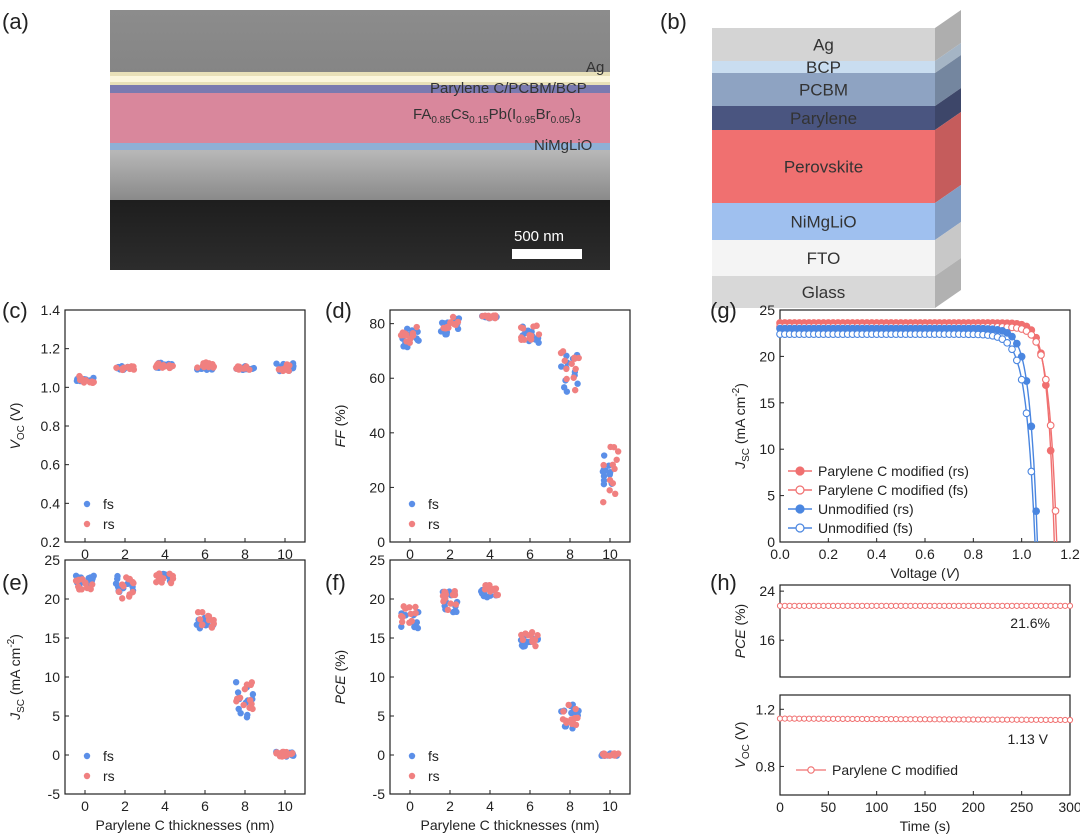  I want to click on stack-label-nimglio: NiMgLiO, so click(823, 222).